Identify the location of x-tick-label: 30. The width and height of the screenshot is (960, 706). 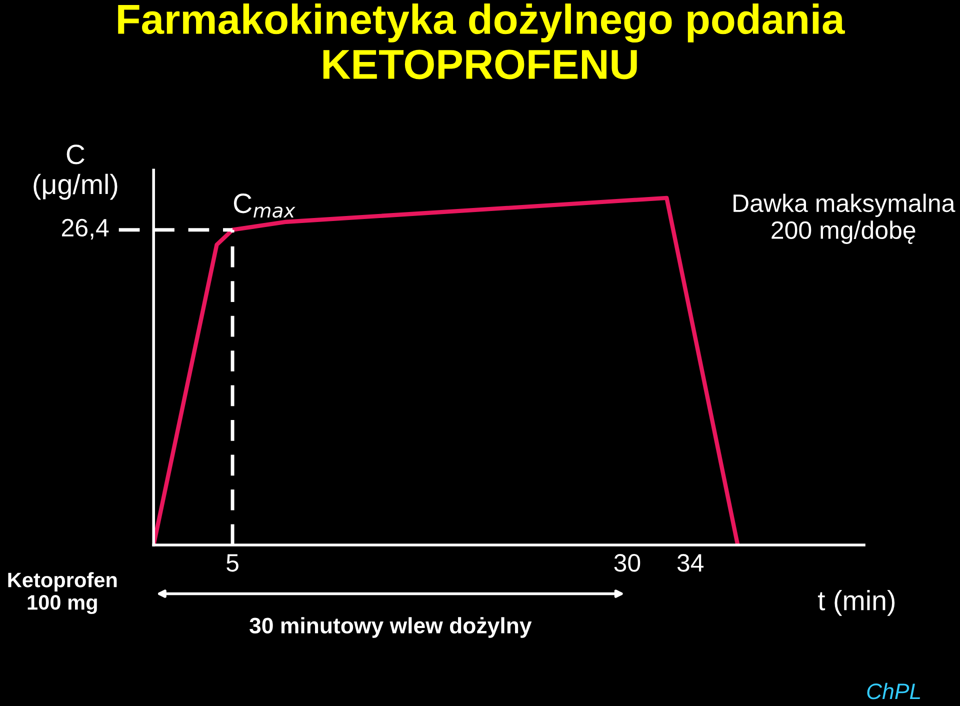
(627, 563).